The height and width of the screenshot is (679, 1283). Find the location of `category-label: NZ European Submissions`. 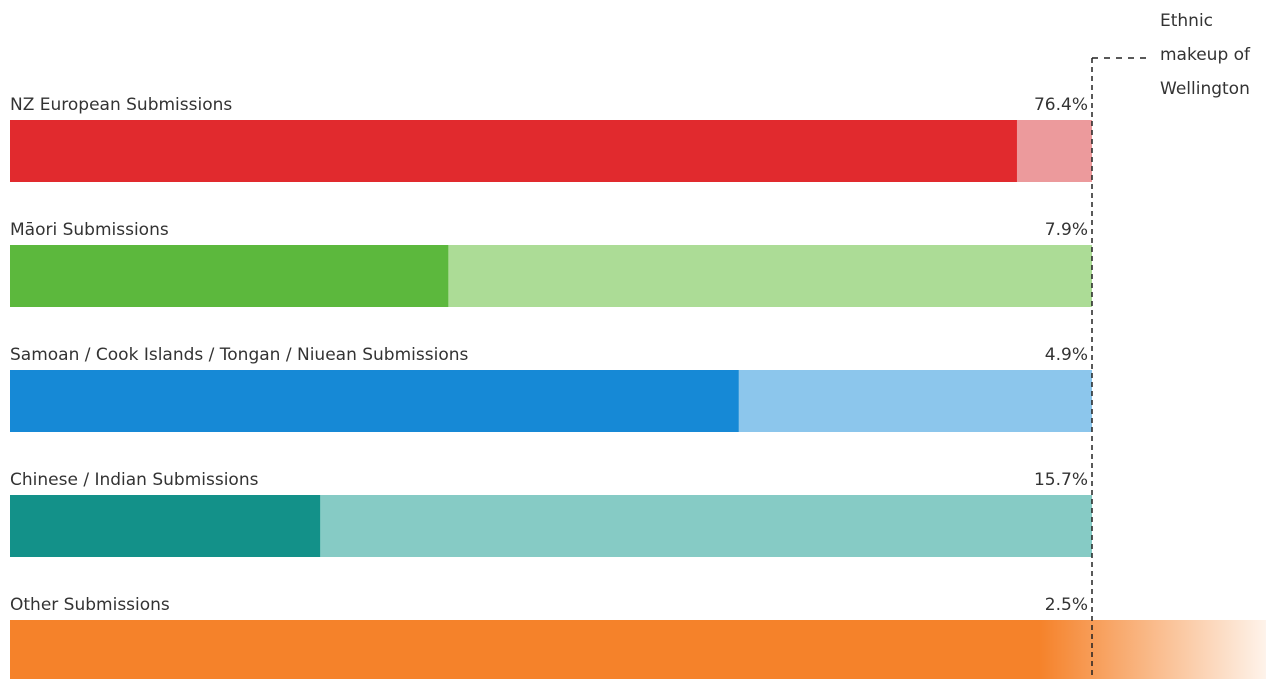

category-label: NZ European Submissions is located at coordinates (121, 105).